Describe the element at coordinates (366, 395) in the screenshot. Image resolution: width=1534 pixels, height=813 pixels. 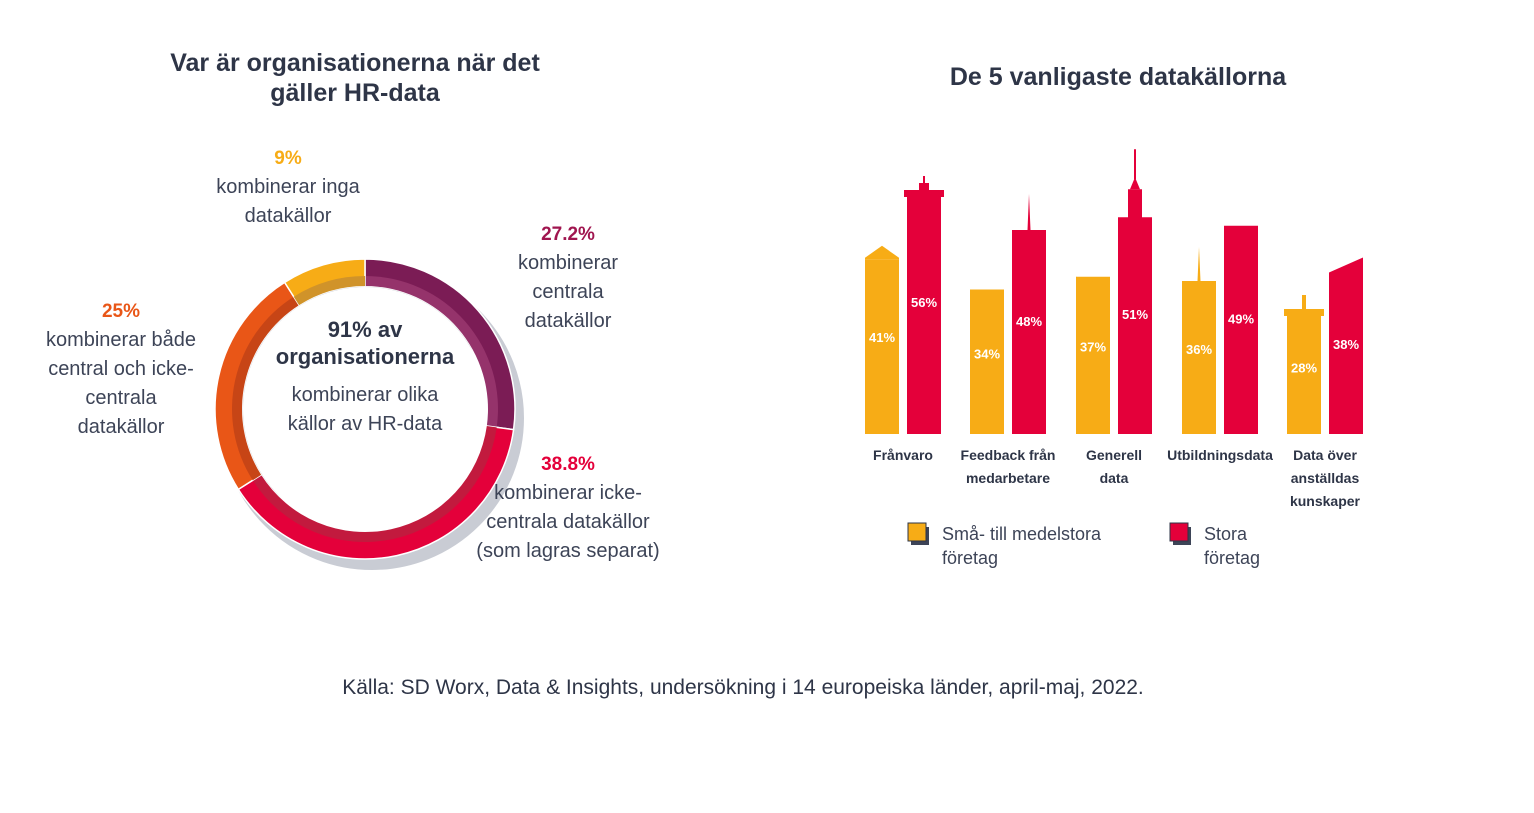
I see `donut-center-text: kombinerar olika` at that location.